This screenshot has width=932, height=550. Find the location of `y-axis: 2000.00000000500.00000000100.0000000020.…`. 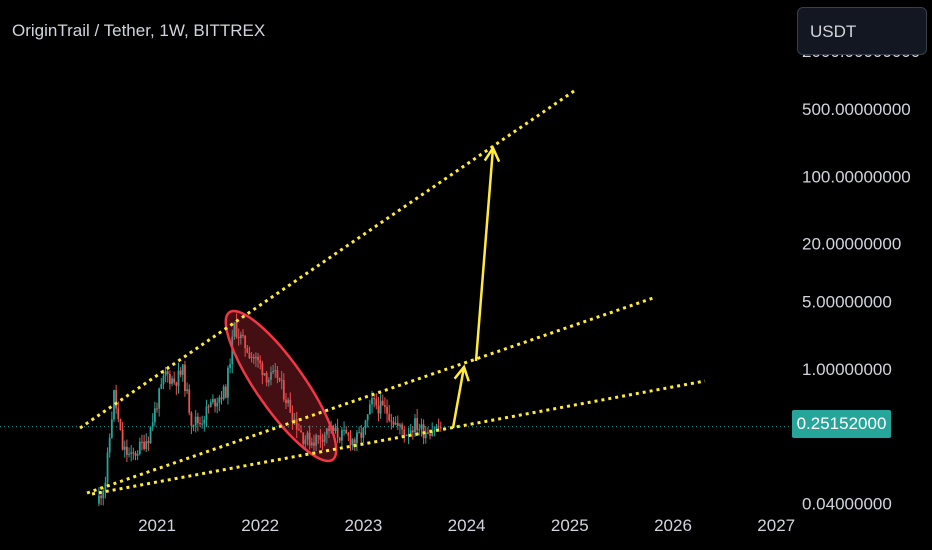

y-axis: 2000.00000000500.00000000100.0000000020.… is located at coordinates (861, 278).